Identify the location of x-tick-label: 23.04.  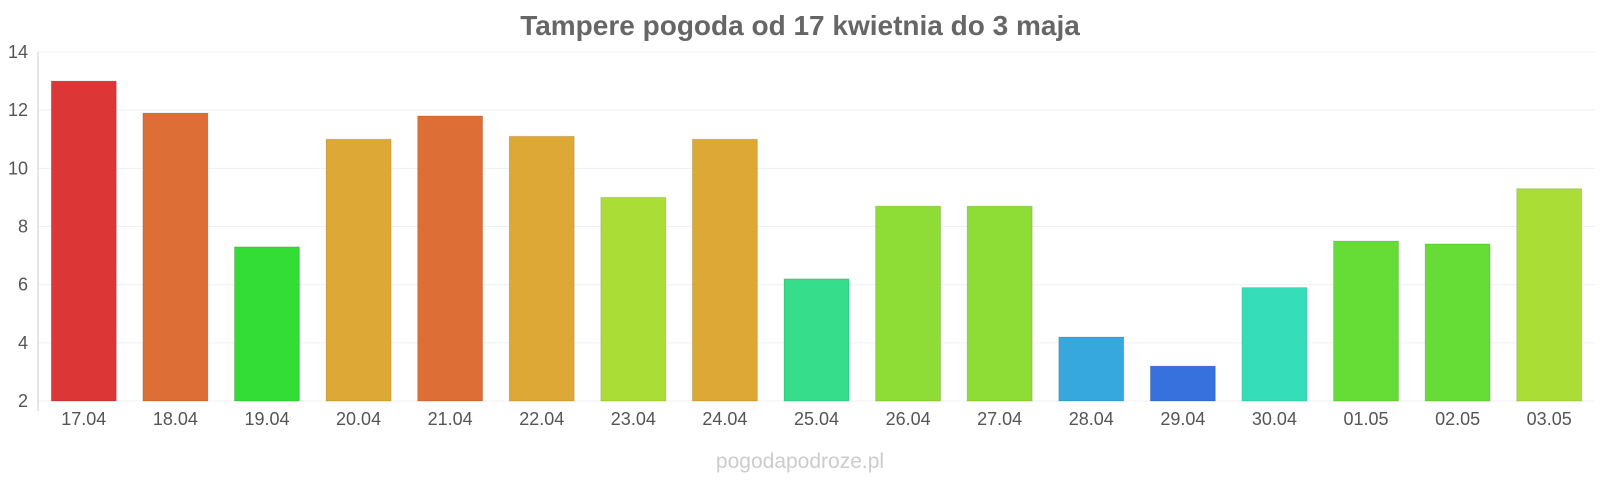
(633, 419).